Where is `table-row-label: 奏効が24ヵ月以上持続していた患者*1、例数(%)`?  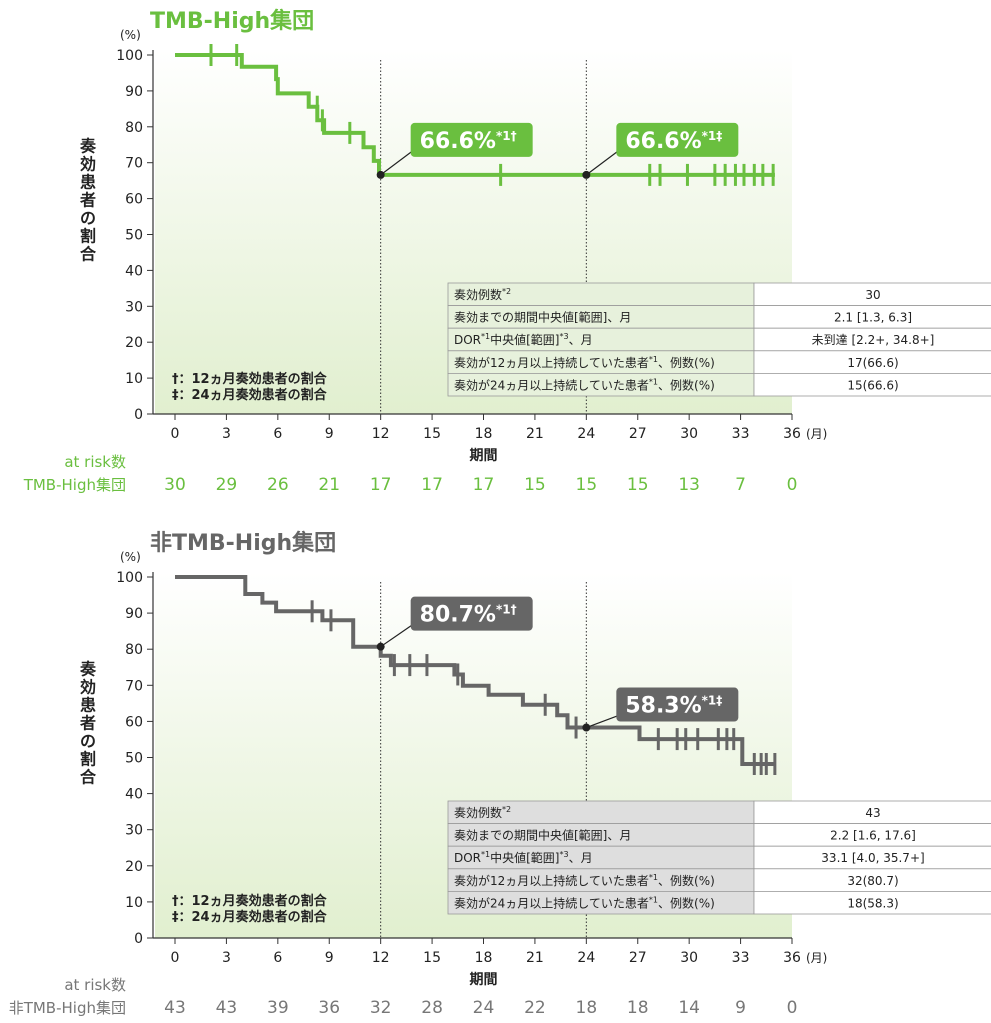
table-row-label: 奏効が24ヵ月以上持続していた患者*1、例数(%) is located at coordinates (584, 902).